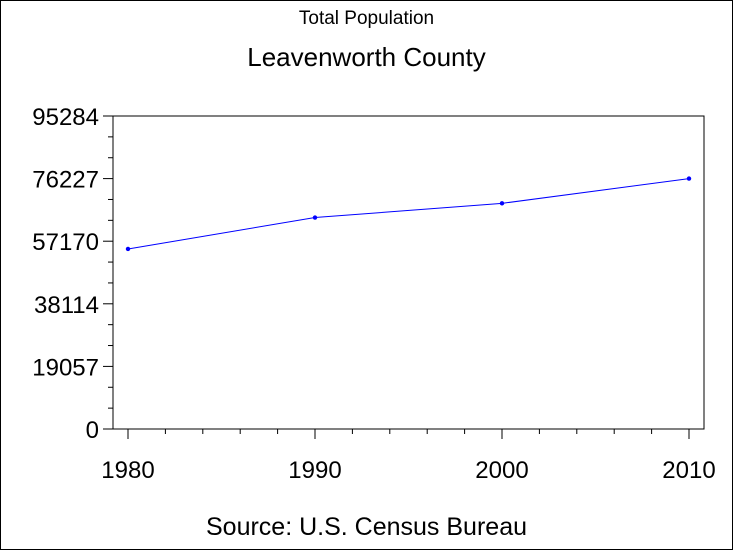  Describe the element at coordinates (688, 470) in the screenshot. I see `x-tick-label: 2010` at that location.